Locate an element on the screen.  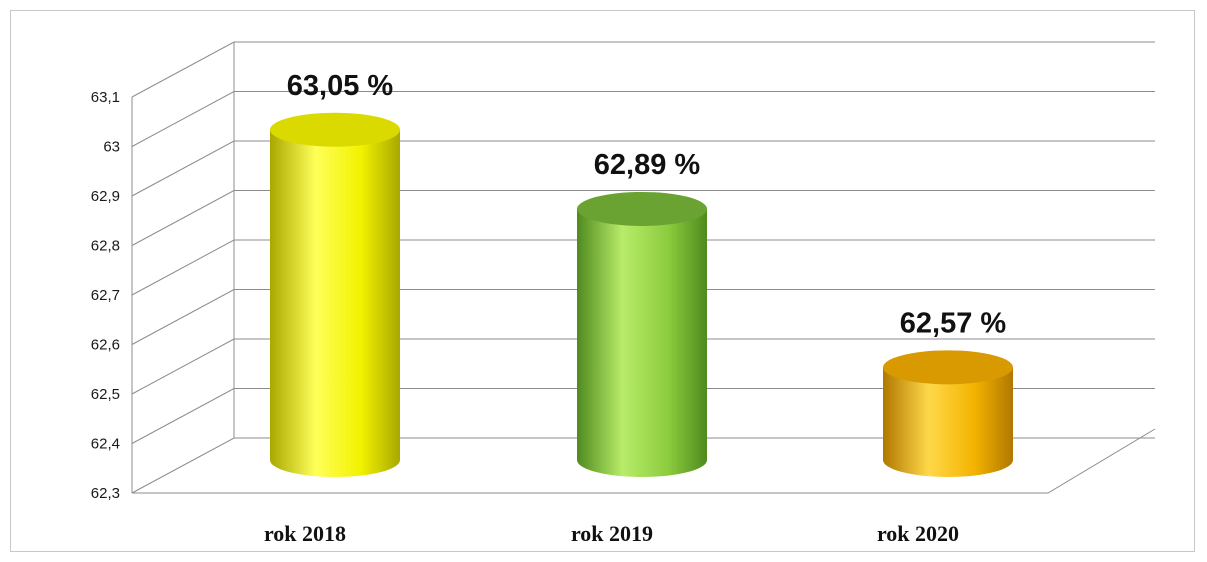
bar-rok-2018 is located at coordinates (335, 294).